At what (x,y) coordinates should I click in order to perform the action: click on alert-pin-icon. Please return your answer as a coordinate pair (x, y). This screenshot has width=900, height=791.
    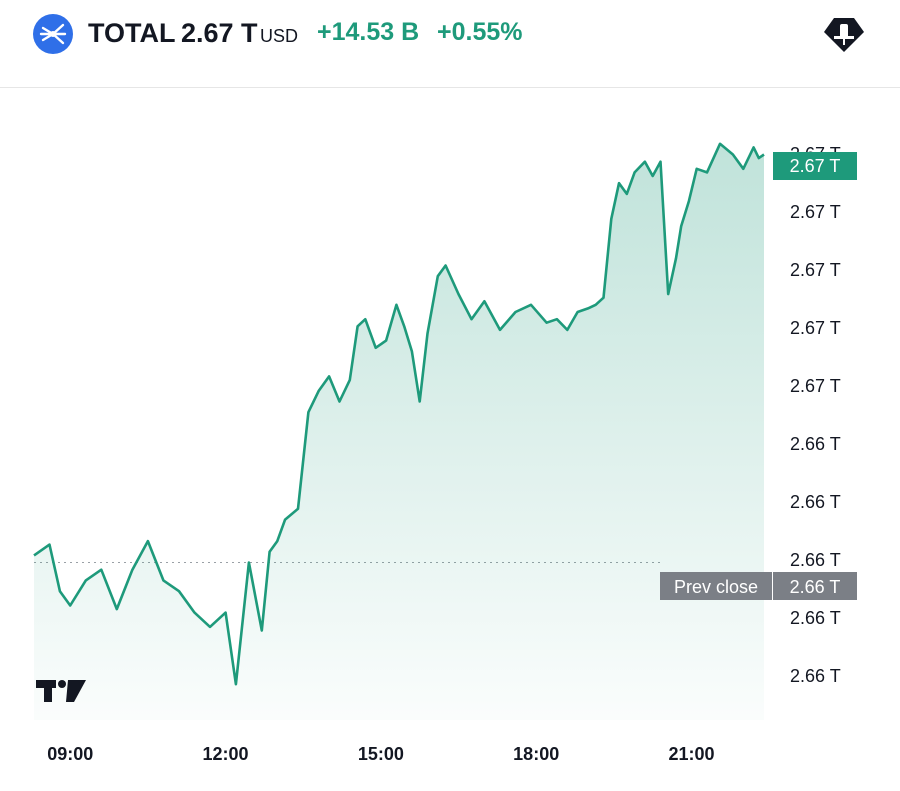
    Looking at the image, I should click on (844, 34).